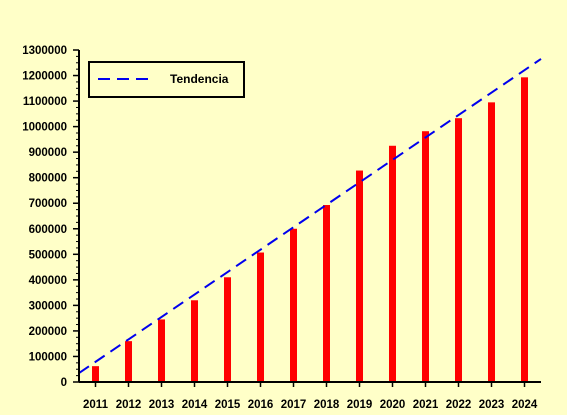 This screenshot has width=567, height=415. Describe the element at coordinates (261, 405) in the screenshot. I see `x-tick-label: 2016` at that location.